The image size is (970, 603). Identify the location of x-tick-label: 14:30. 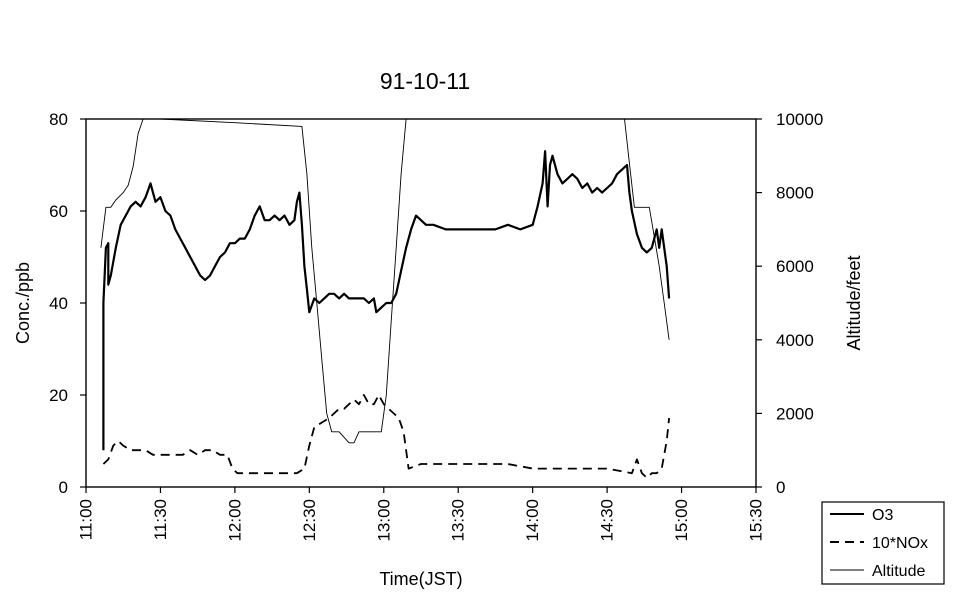
(607, 520).